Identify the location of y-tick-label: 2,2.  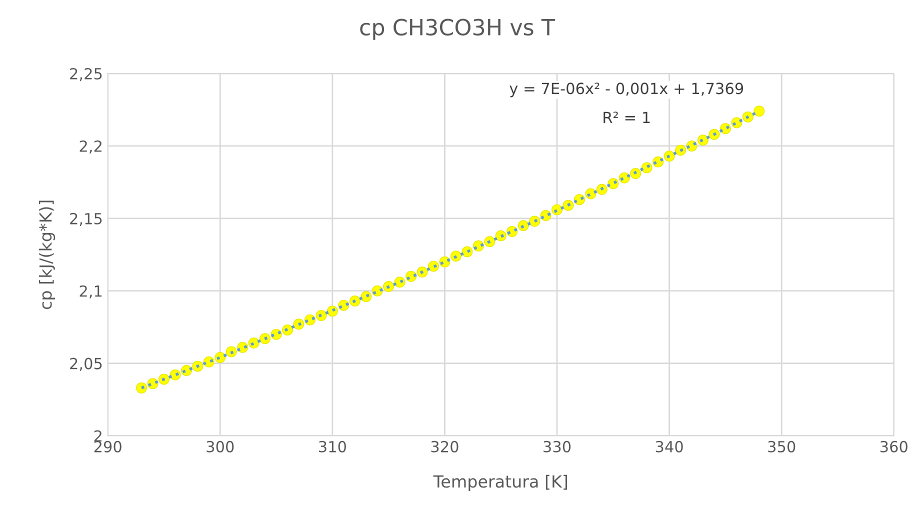
(91, 147).